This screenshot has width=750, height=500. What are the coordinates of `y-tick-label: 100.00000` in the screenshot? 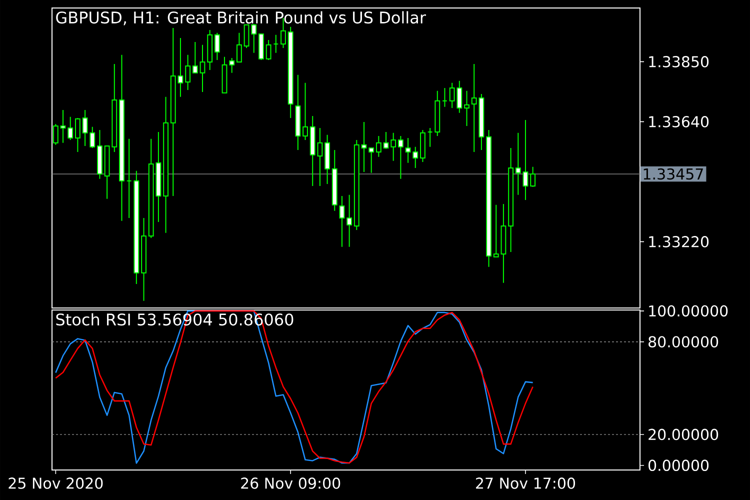 It's located at (688, 311).